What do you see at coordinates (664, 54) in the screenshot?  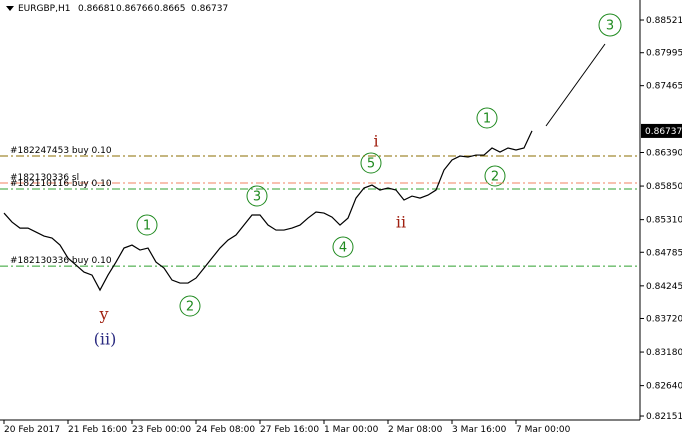 I see `y-tick-label: 0.87995` at bounding box center [664, 54].